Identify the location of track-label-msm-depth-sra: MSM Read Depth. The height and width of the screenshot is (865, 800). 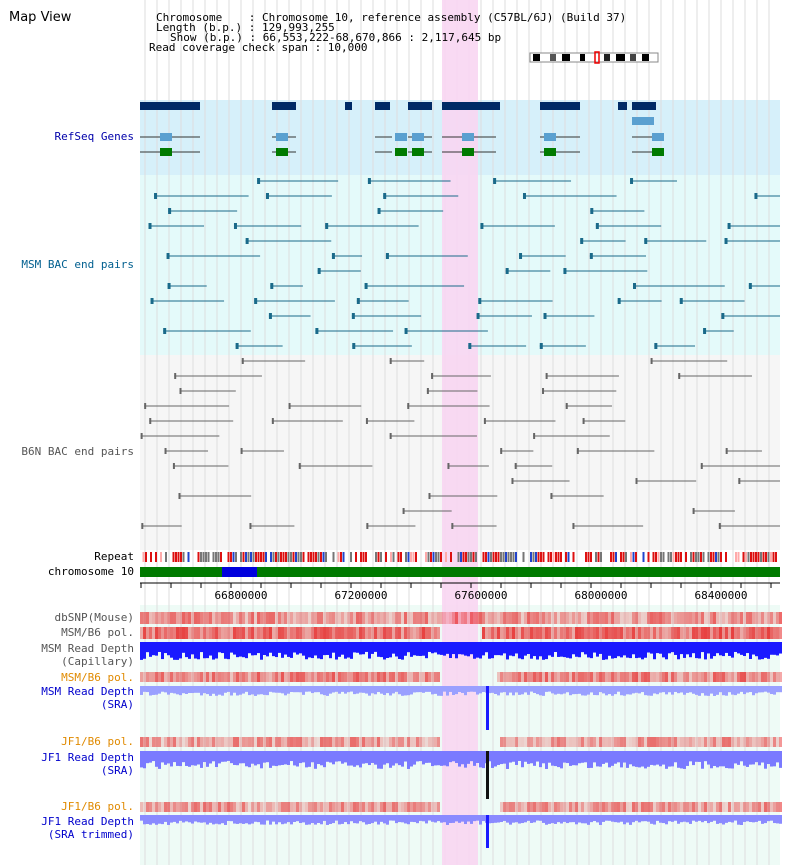
(87, 691).